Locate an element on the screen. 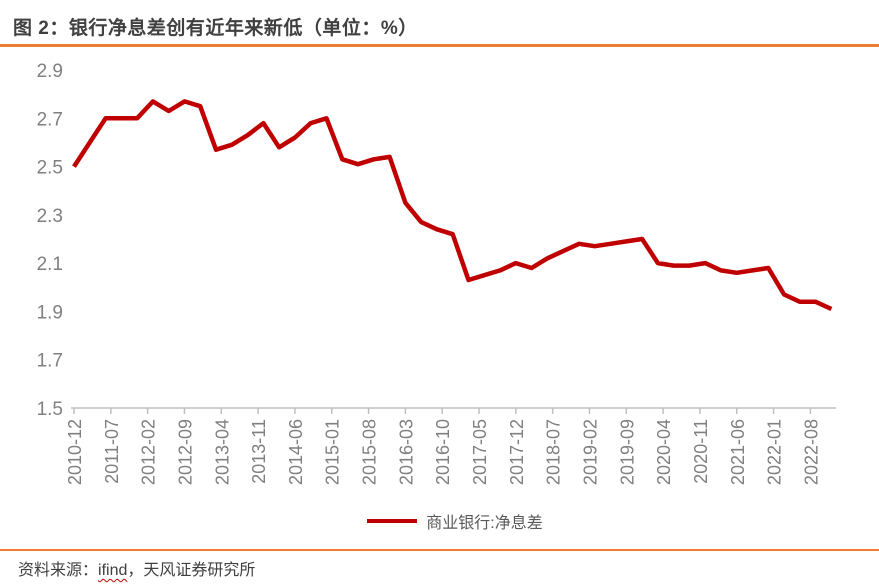  x-axis-tick-label: 2015-08 is located at coordinates (370, 452).